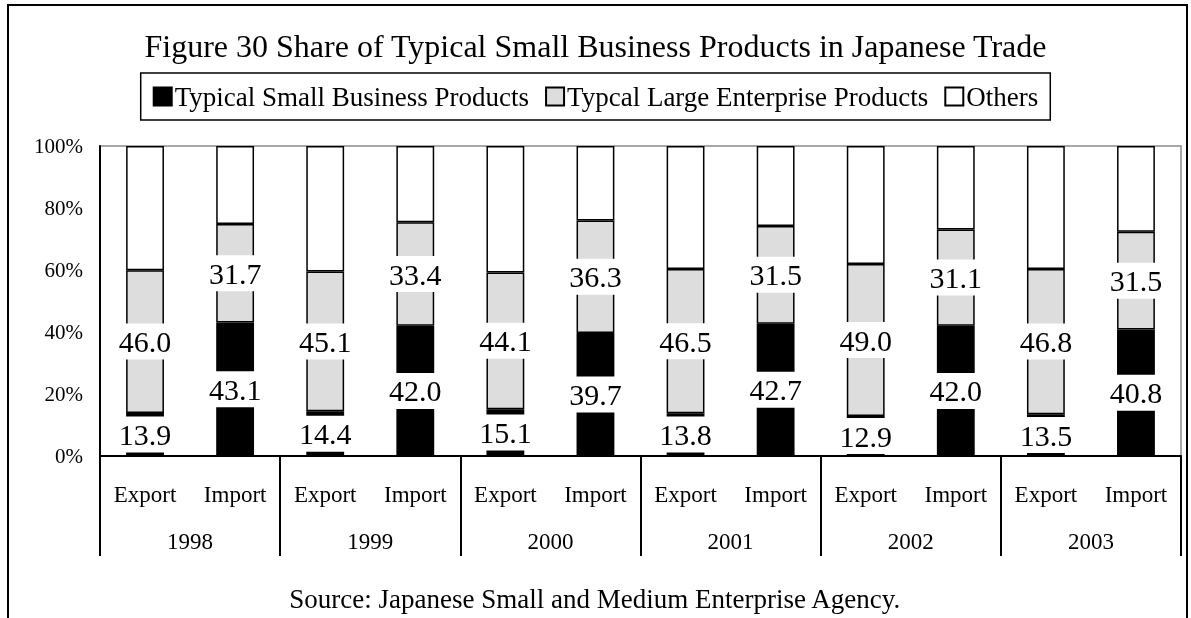  Describe the element at coordinates (63, 208) in the screenshot. I see `y-tick-label: 80%` at that location.